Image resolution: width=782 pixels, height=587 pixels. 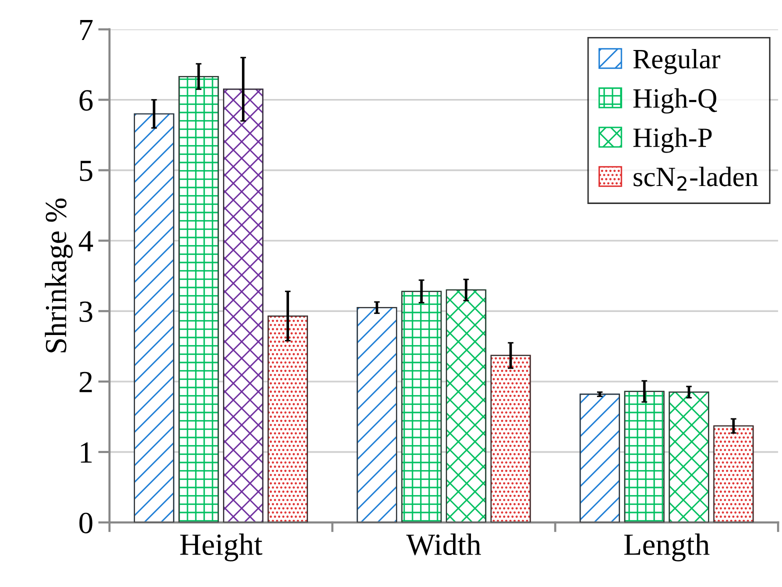 What do you see at coordinates (443, 545) in the screenshot?
I see `x-tick-label: Width` at bounding box center [443, 545].